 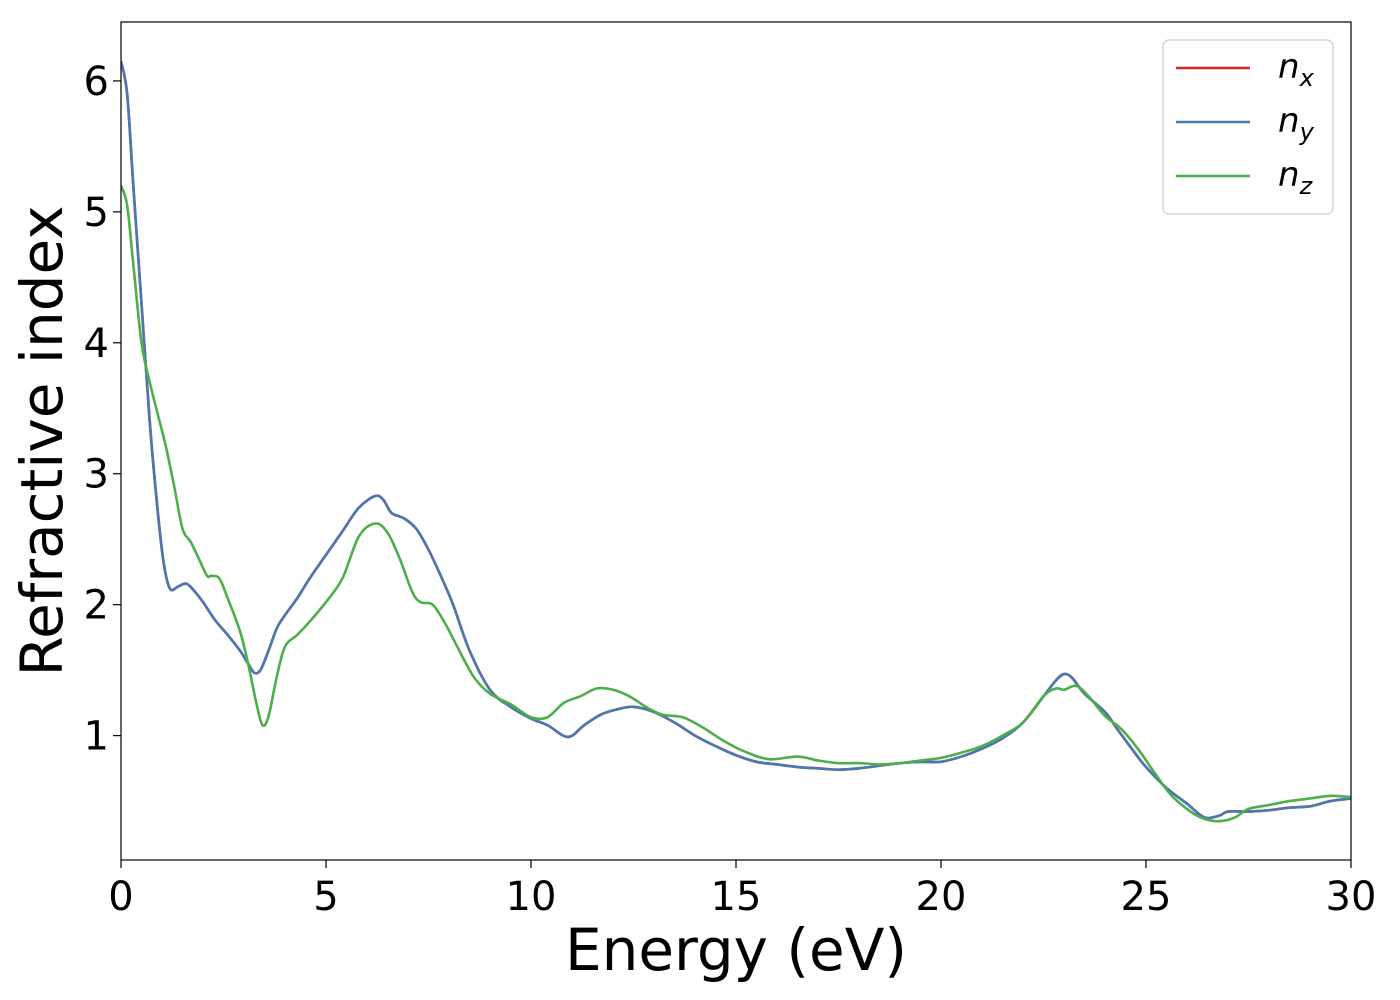 I want to click on x-tick-label: 10, so click(x=531, y=897).